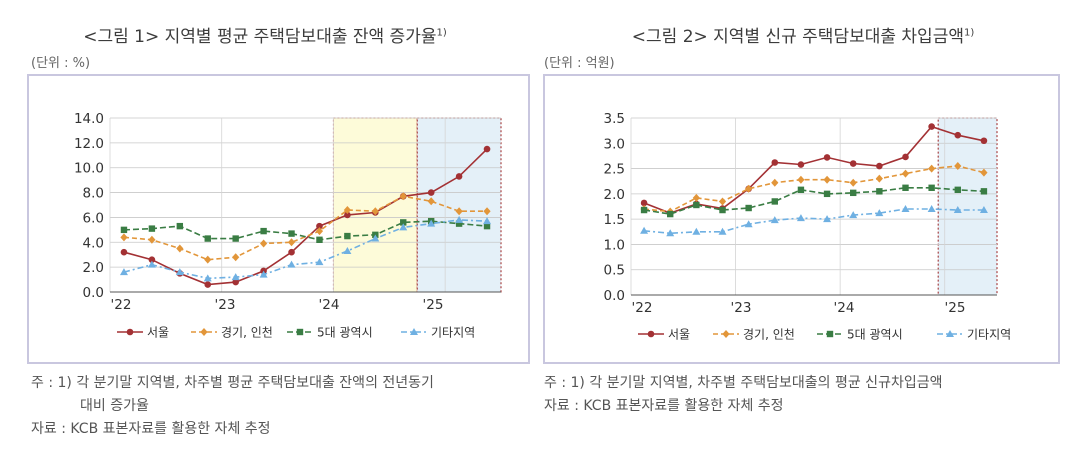 The width and height of the screenshot is (1066, 462). What do you see at coordinates (114, 406) in the screenshot?
I see `figure-1-note-2: 대비 증가율` at bounding box center [114, 406].